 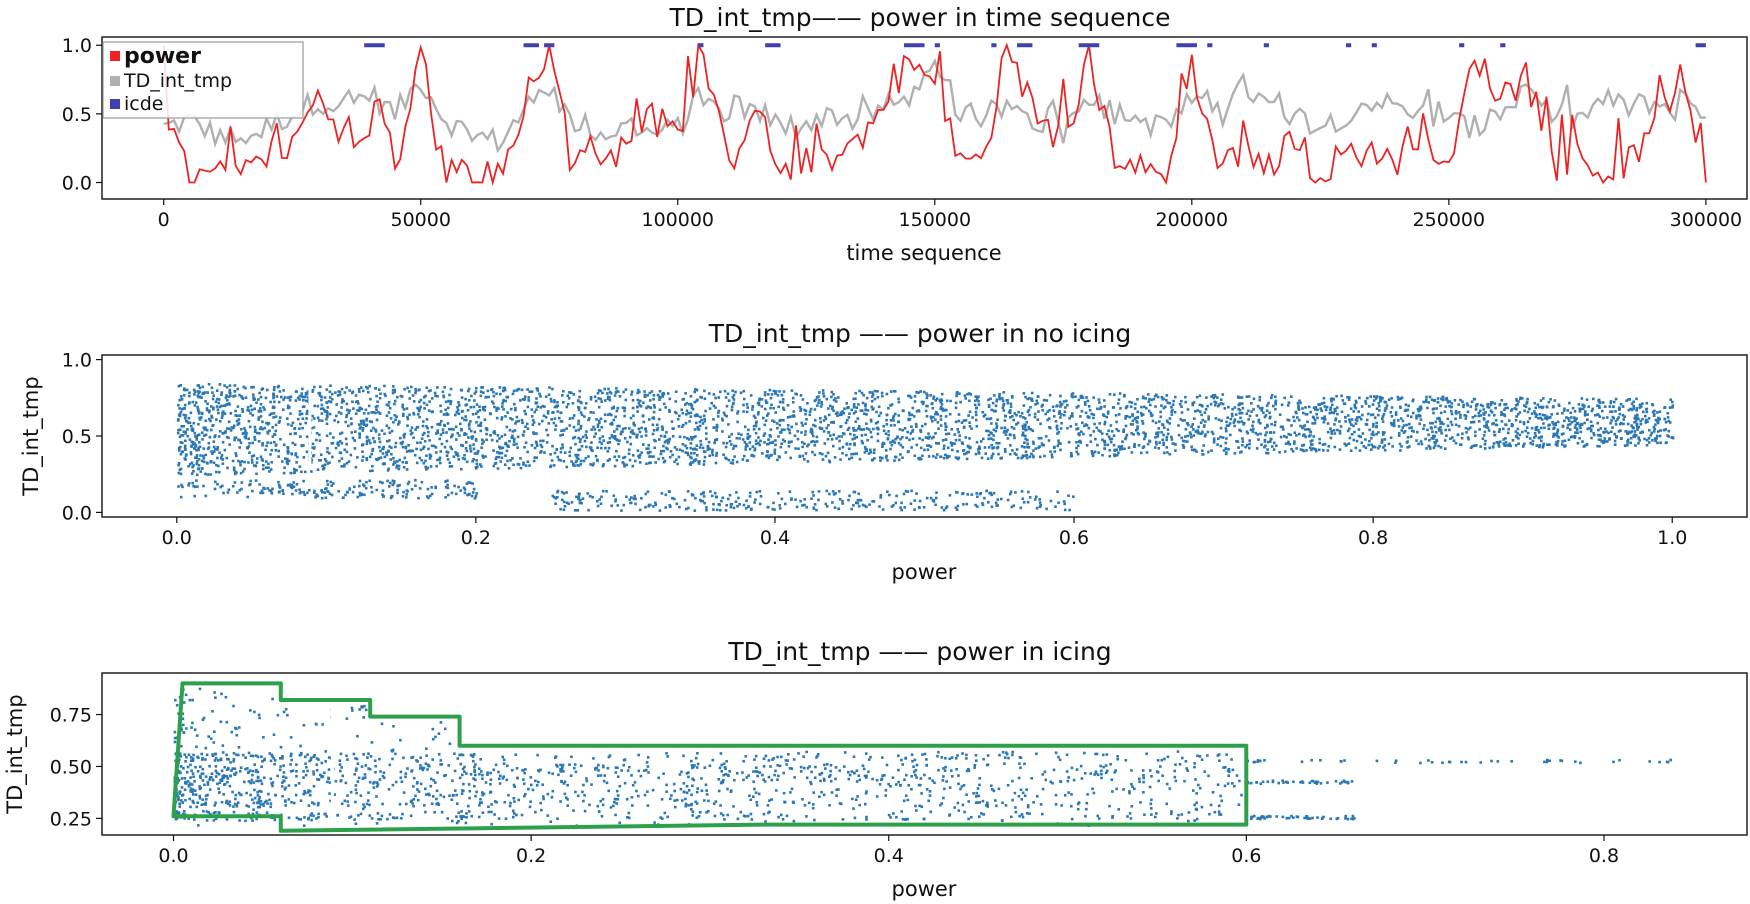 What do you see at coordinates (177, 81) in the screenshot?
I see `legend-td-int-tmp-label: TD_int_tmp` at bounding box center [177, 81].